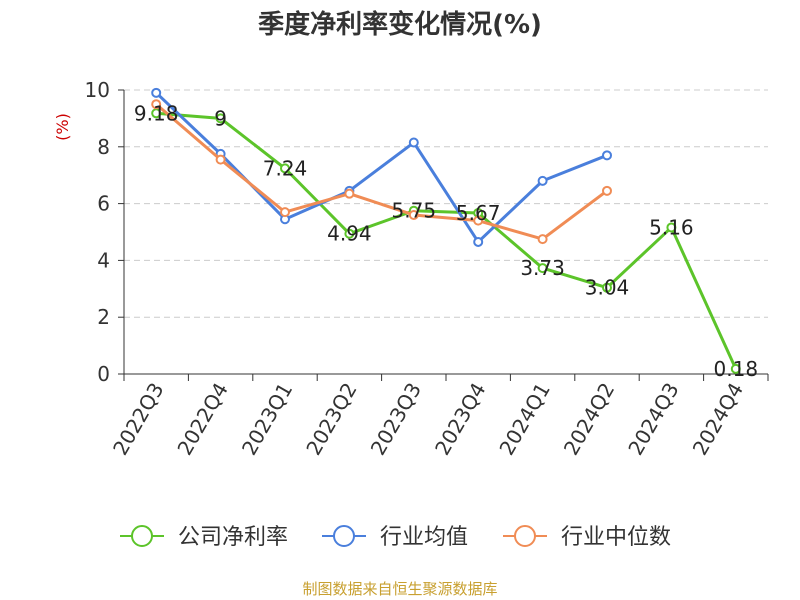  I want to click on x-tick-label: 2023Q1, so click(267, 419).